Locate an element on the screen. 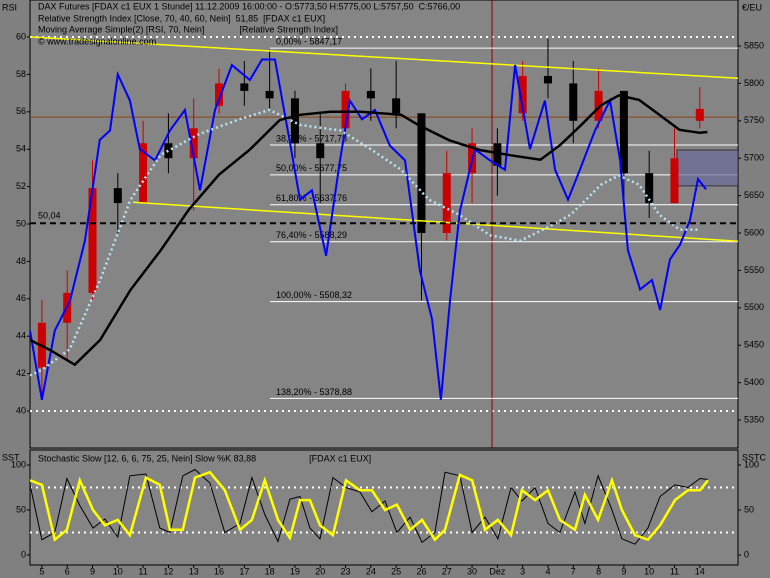 The width and height of the screenshot is (770, 578). fib-label: 100,00% - 5508,32 is located at coordinates (314, 295).